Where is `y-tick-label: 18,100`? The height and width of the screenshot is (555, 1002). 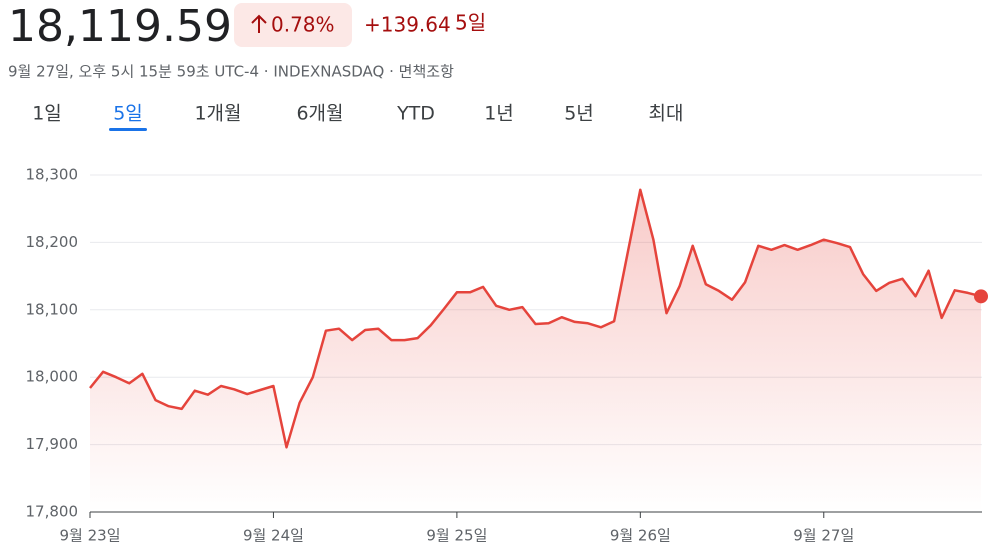 y-tick-label: 18,100 is located at coordinates (52, 309).